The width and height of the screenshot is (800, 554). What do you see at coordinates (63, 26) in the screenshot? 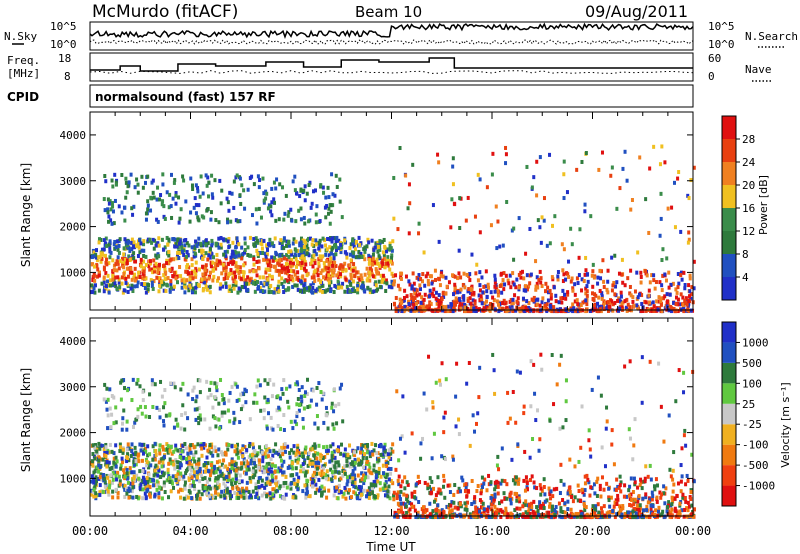
I see `nsky-tick-top: 10^5` at bounding box center [63, 26].